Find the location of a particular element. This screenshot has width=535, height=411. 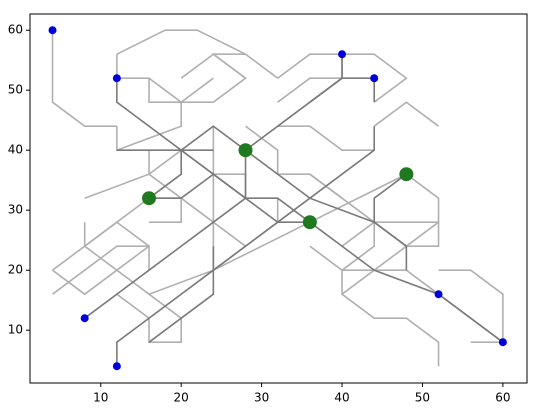

x-tick-label: 20 is located at coordinates (181, 398).